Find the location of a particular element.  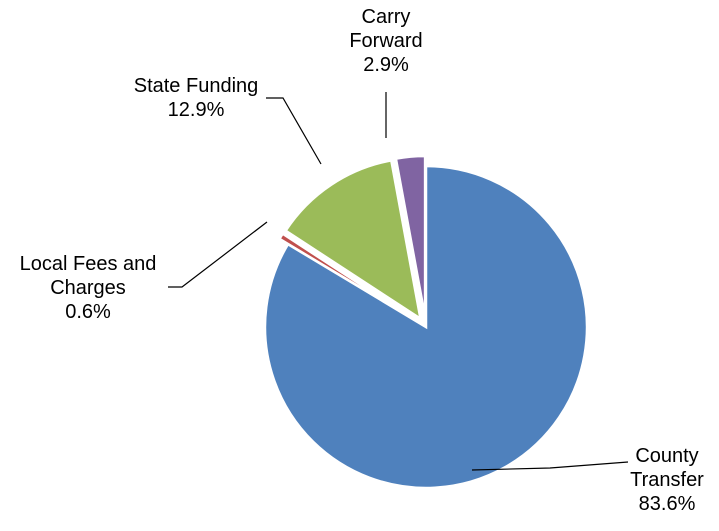

slice-label-line: Carry is located at coordinates (386, 17).